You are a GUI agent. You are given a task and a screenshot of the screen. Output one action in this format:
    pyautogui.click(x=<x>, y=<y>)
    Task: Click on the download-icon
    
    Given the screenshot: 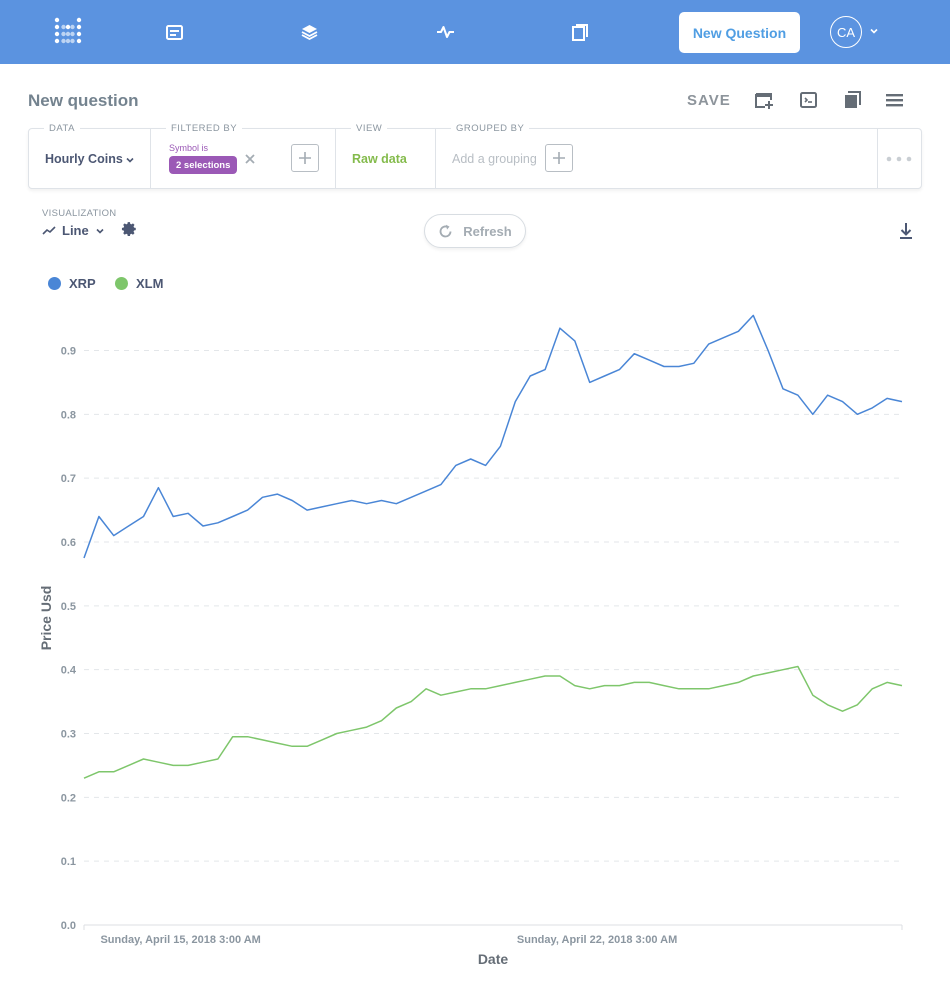 What is the action you would take?
    pyautogui.click(x=906, y=231)
    